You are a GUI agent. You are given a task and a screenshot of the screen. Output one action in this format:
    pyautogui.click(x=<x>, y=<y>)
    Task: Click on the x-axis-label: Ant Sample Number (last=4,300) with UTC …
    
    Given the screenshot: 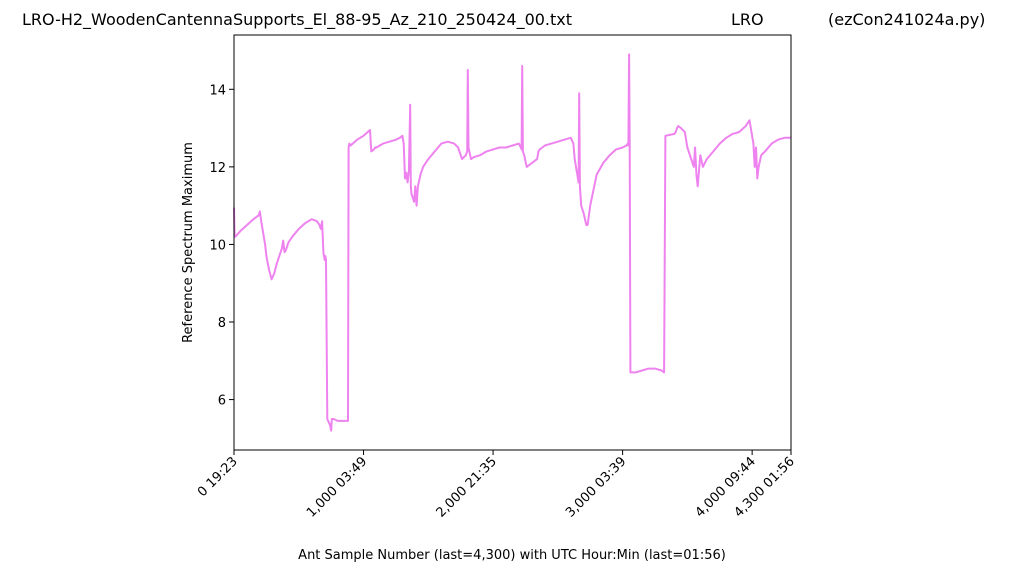 What is the action you would take?
    pyautogui.click(x=512, y=555)
    